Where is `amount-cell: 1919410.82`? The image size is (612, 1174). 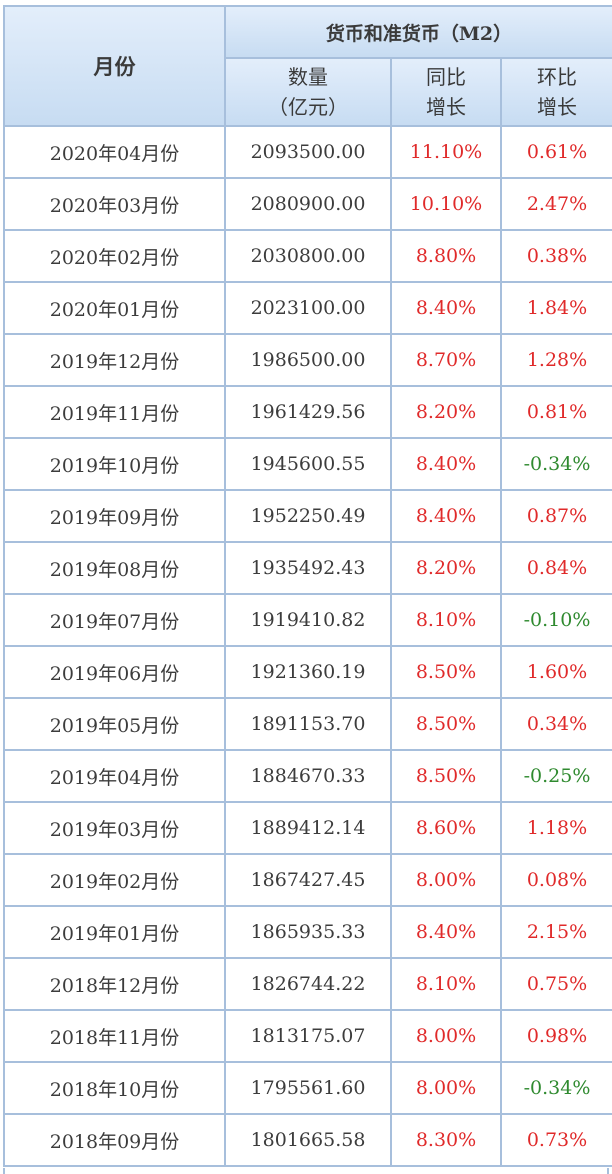 amount-cell: 1919410.82 is located at coordinates (308, 620).